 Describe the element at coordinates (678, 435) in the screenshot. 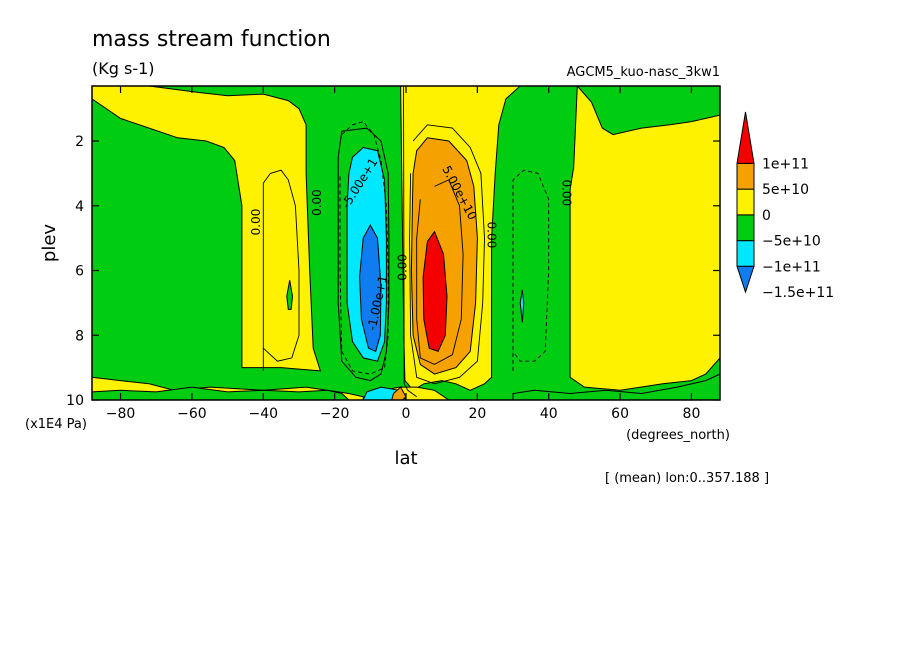

I see `x-axis-units: (degrees_north)` at that location.